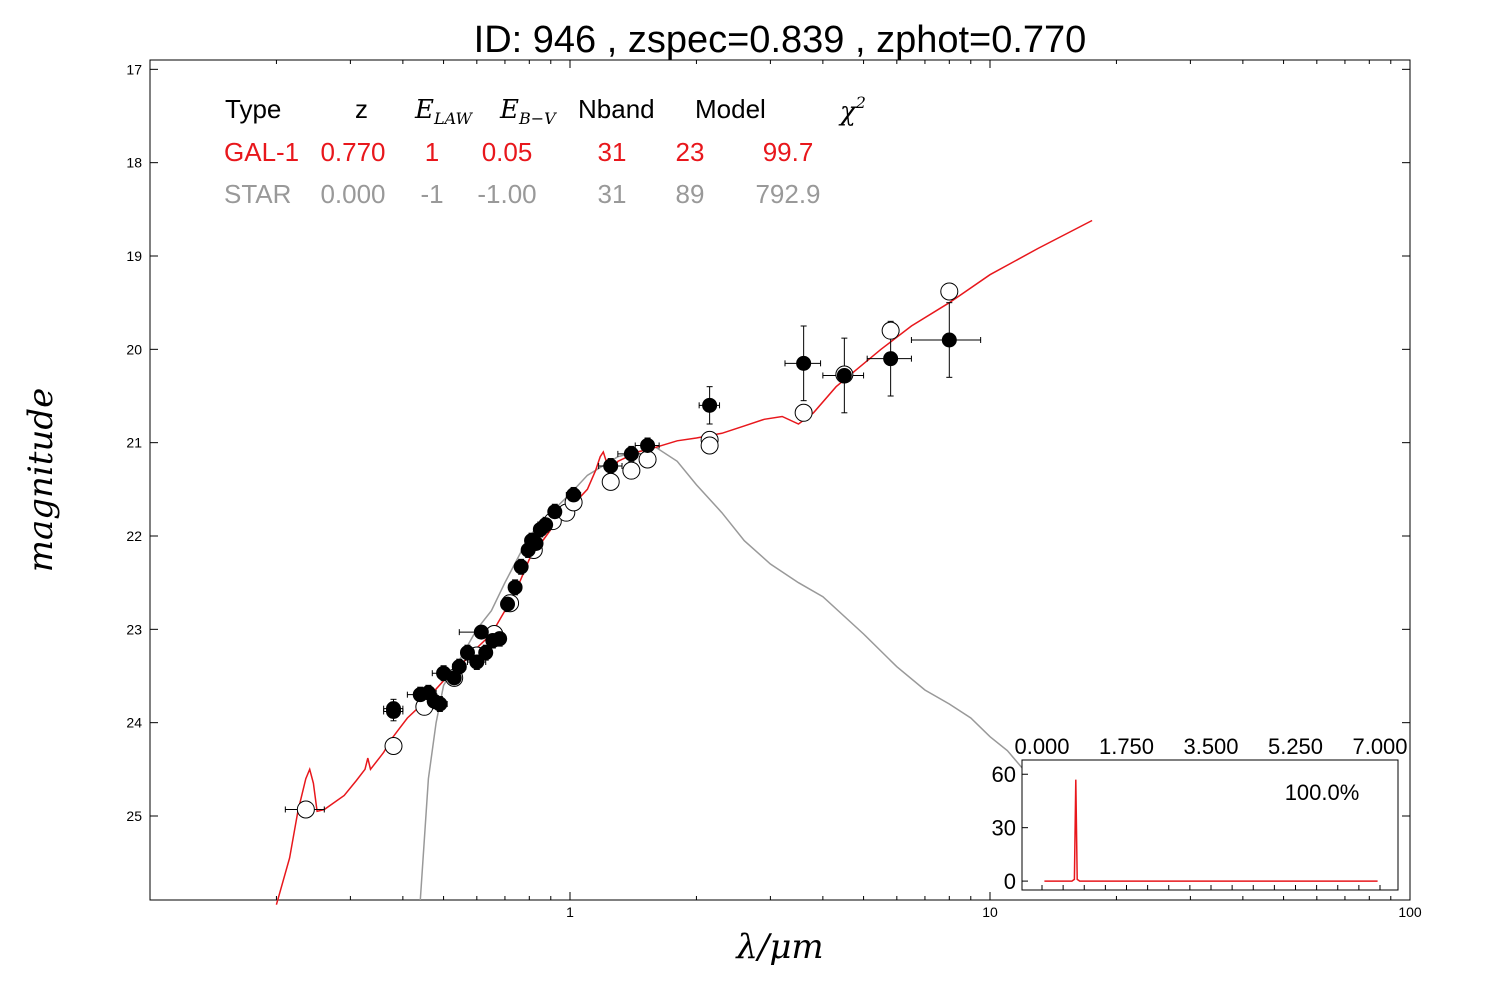  What do you see at coordinates (352, 194) in the screenshot?
I see `table-cell-z: 0.000` at bounding box center [352, 194].